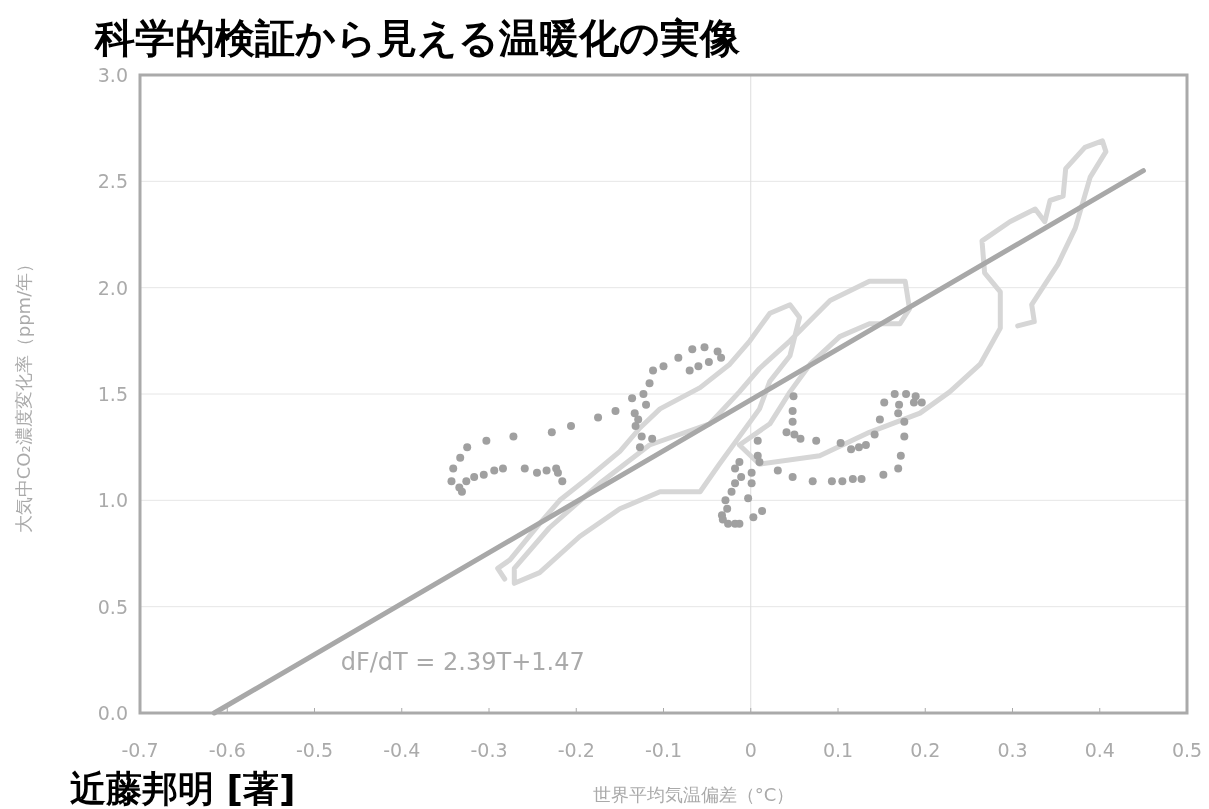 The image size is (1209, 809). Describe the element at coordinates (112, 713) in the screenshot. I see `y-tick-label: 0.0` at that location.